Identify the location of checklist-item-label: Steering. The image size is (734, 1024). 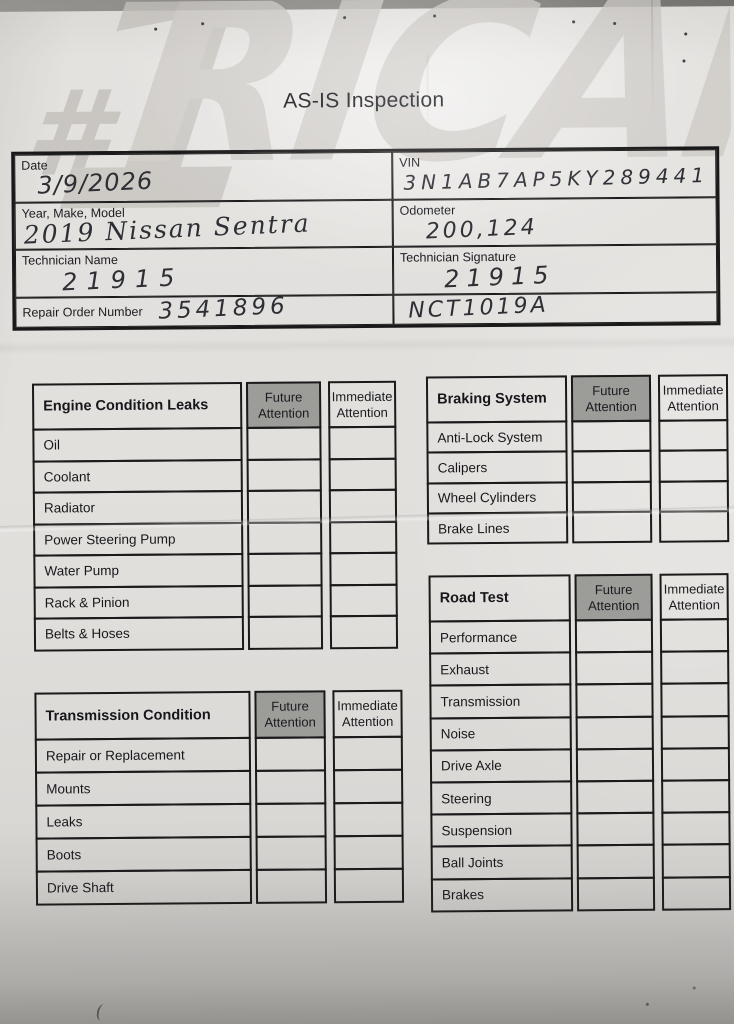
(501, 798).